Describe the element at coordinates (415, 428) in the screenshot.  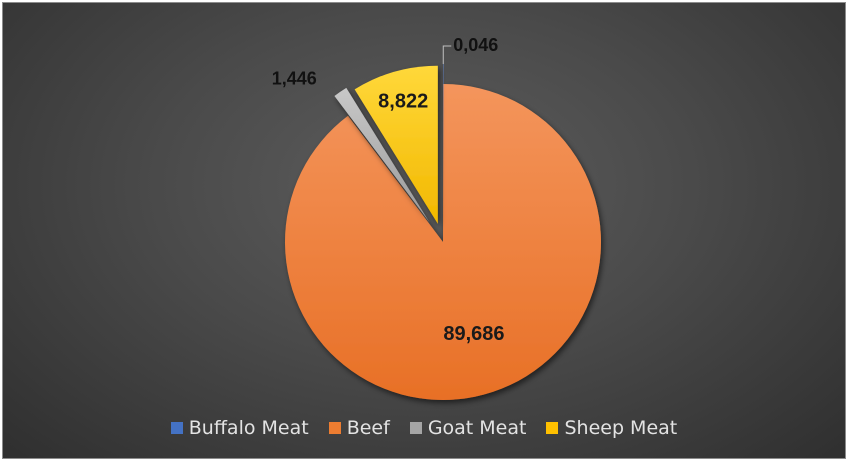
I see `legend-swatch-goat-meat` at that location.